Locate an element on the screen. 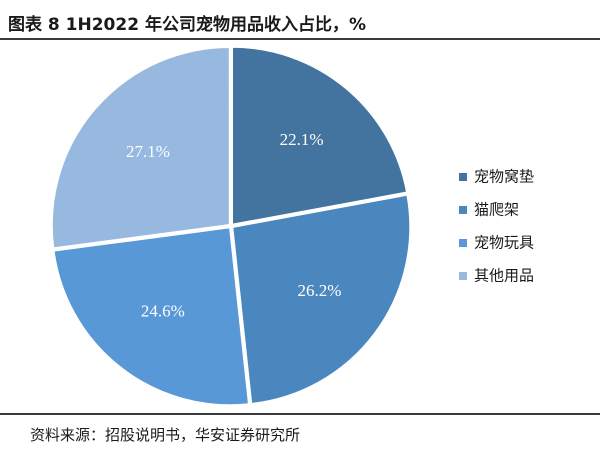 The image size is (600, 456). slice-label-4: 27.1% is located at coordinates (148, 151).